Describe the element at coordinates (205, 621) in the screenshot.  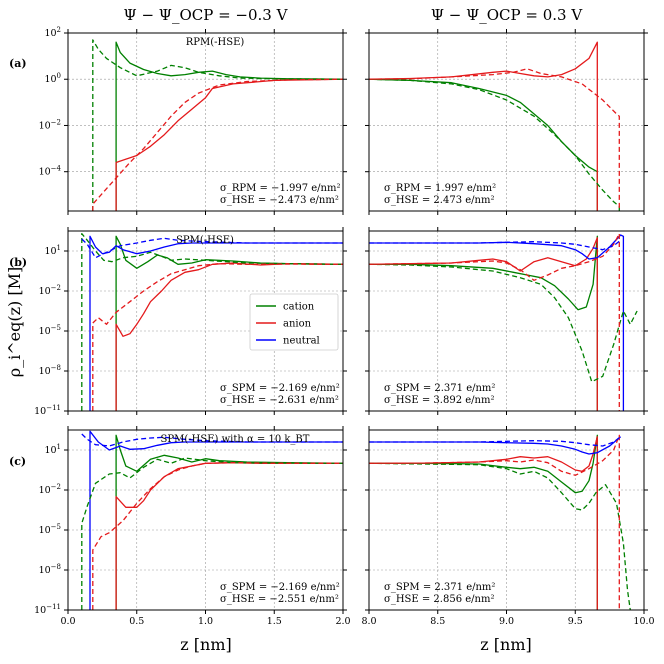
I see `x-tick-label: 1.0` at that location.